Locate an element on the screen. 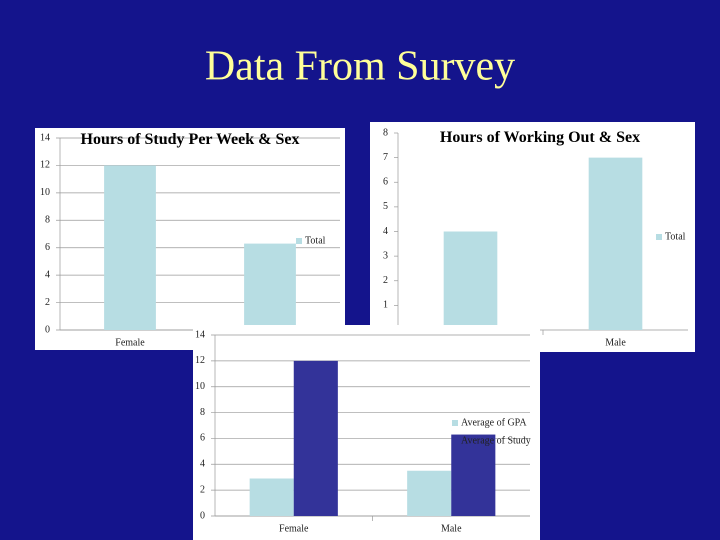 This screenshot has height=540, width=720. legend-label: Average of GPA is located at coordinates (494, 422).